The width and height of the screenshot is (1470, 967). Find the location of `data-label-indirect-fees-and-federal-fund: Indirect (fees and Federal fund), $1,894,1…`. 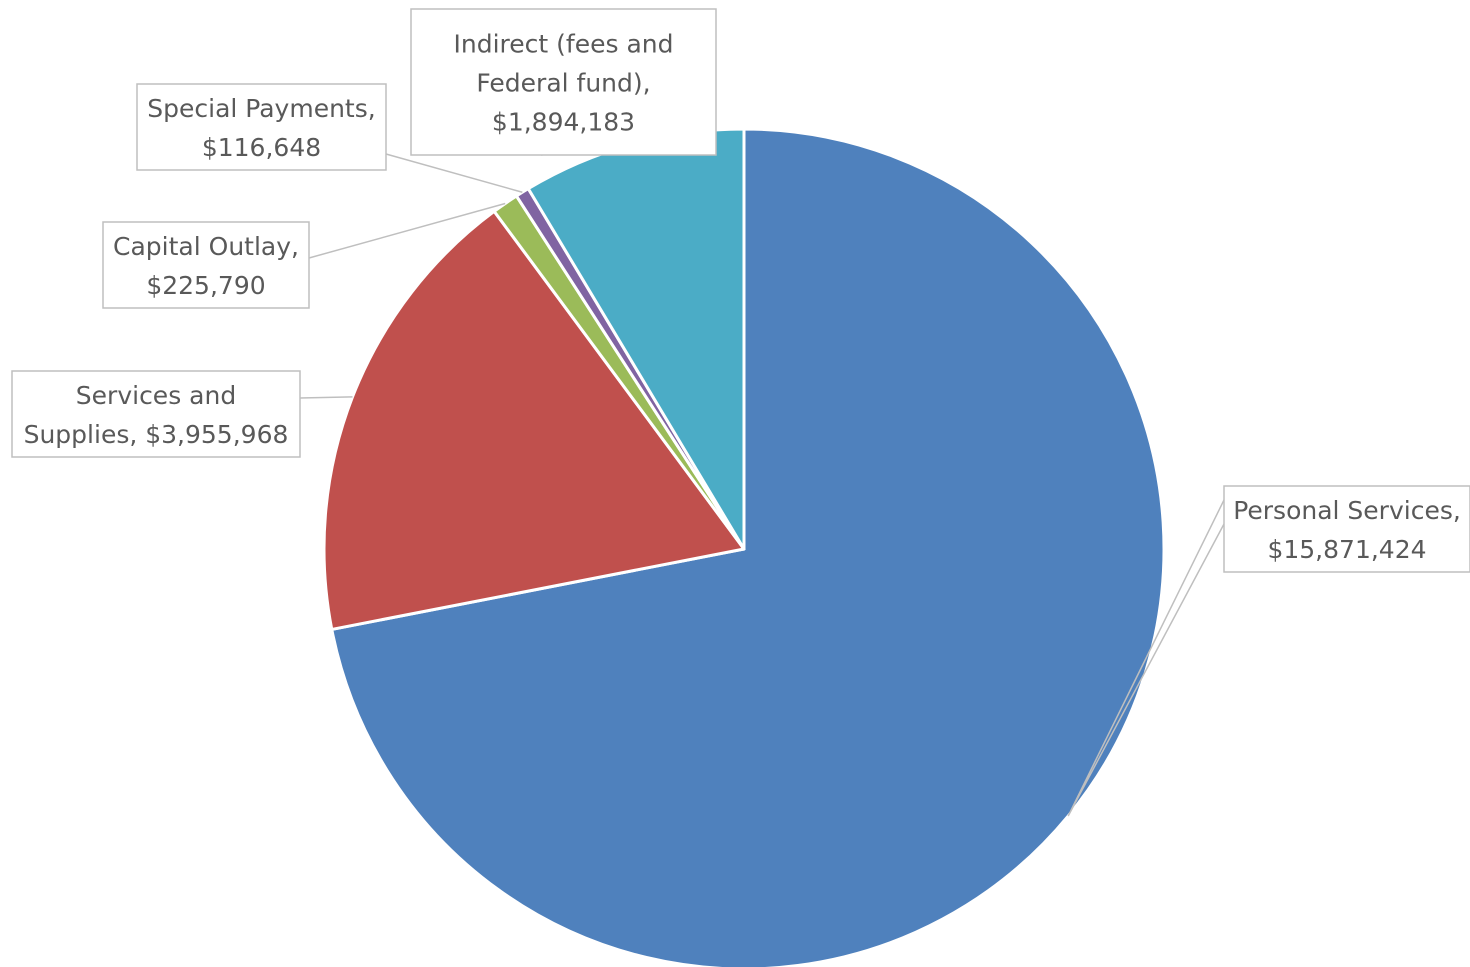

data-label-indirect-fees-and-federal-fund: Indirect (fees and Federal fund), $1,894,1… is located at coordinates (564, 83).